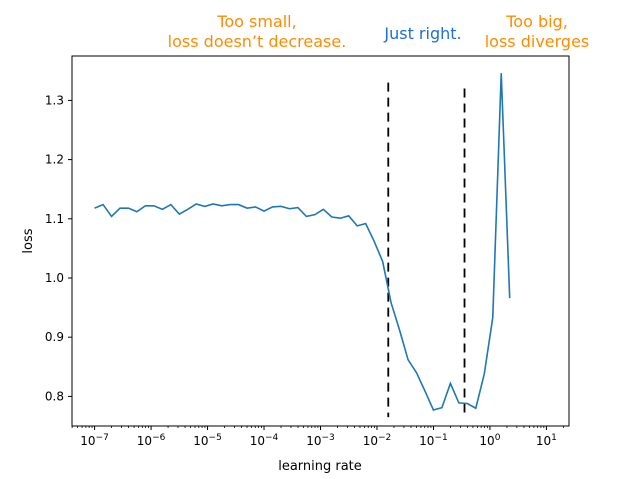 This screenshot has height=479, width=635. I want to click on annotation-too-small: Too small, loss doesn’t decrease., so click(257, 32).